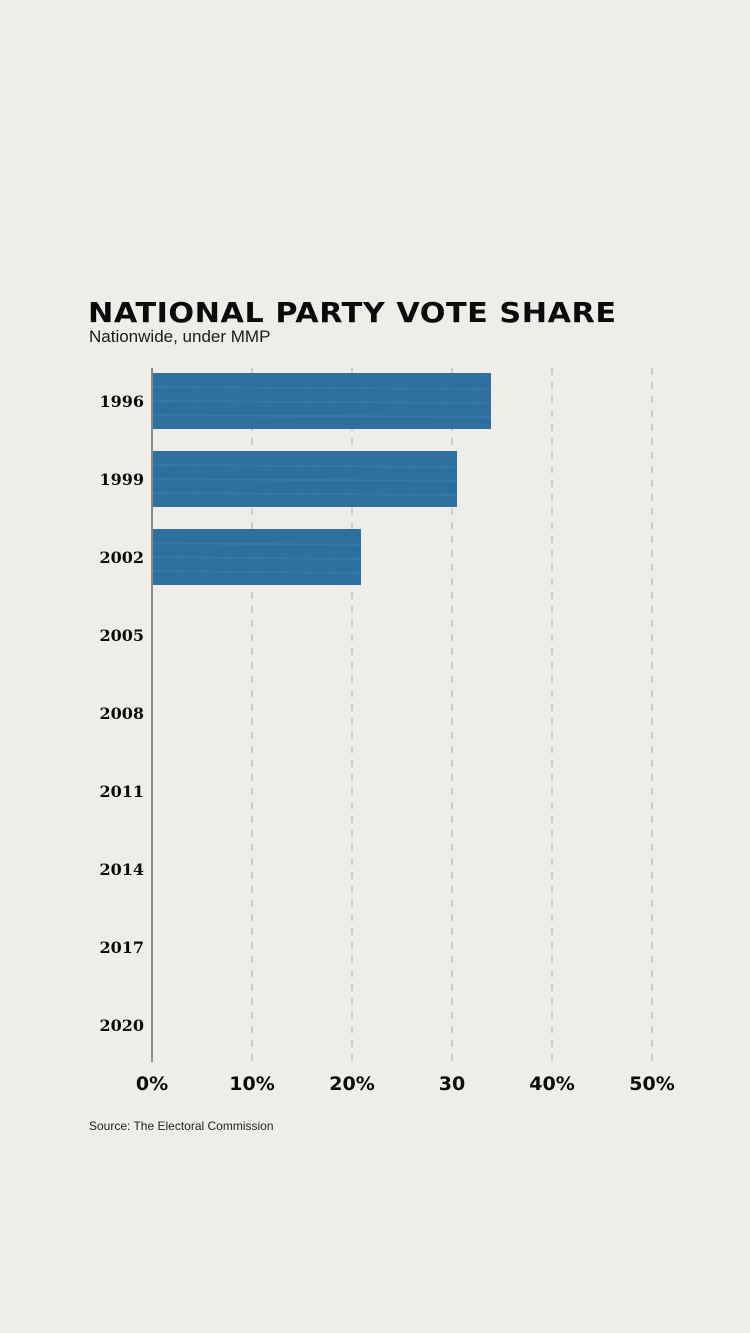  What do you see at coordinates (452, 1084) in the screenshot?
I see `x-tick-label: 30` at bounding box center [452, 1084].